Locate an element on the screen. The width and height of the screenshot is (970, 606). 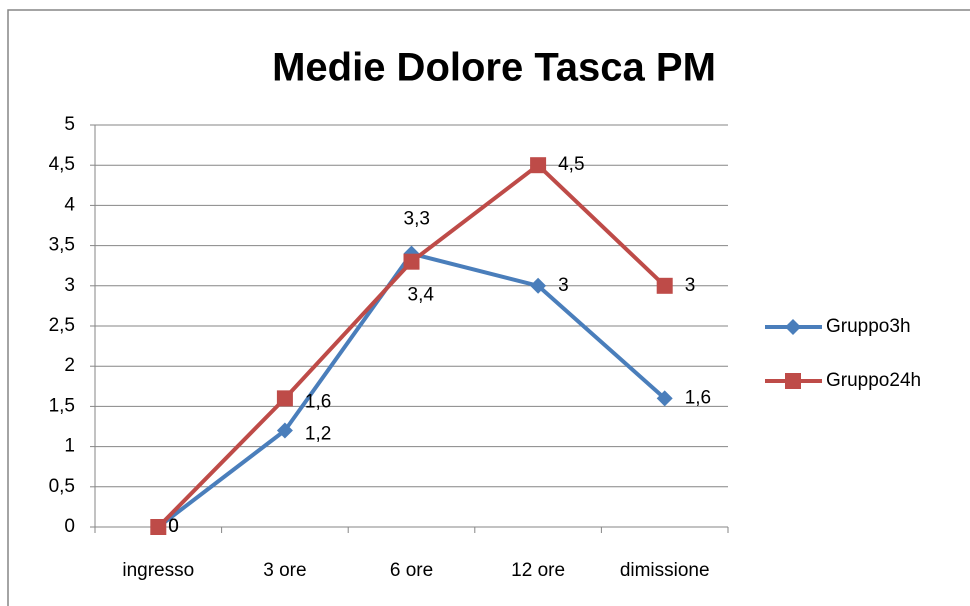
y-tick-label: 3,5 is located at coordinates (62, 245).